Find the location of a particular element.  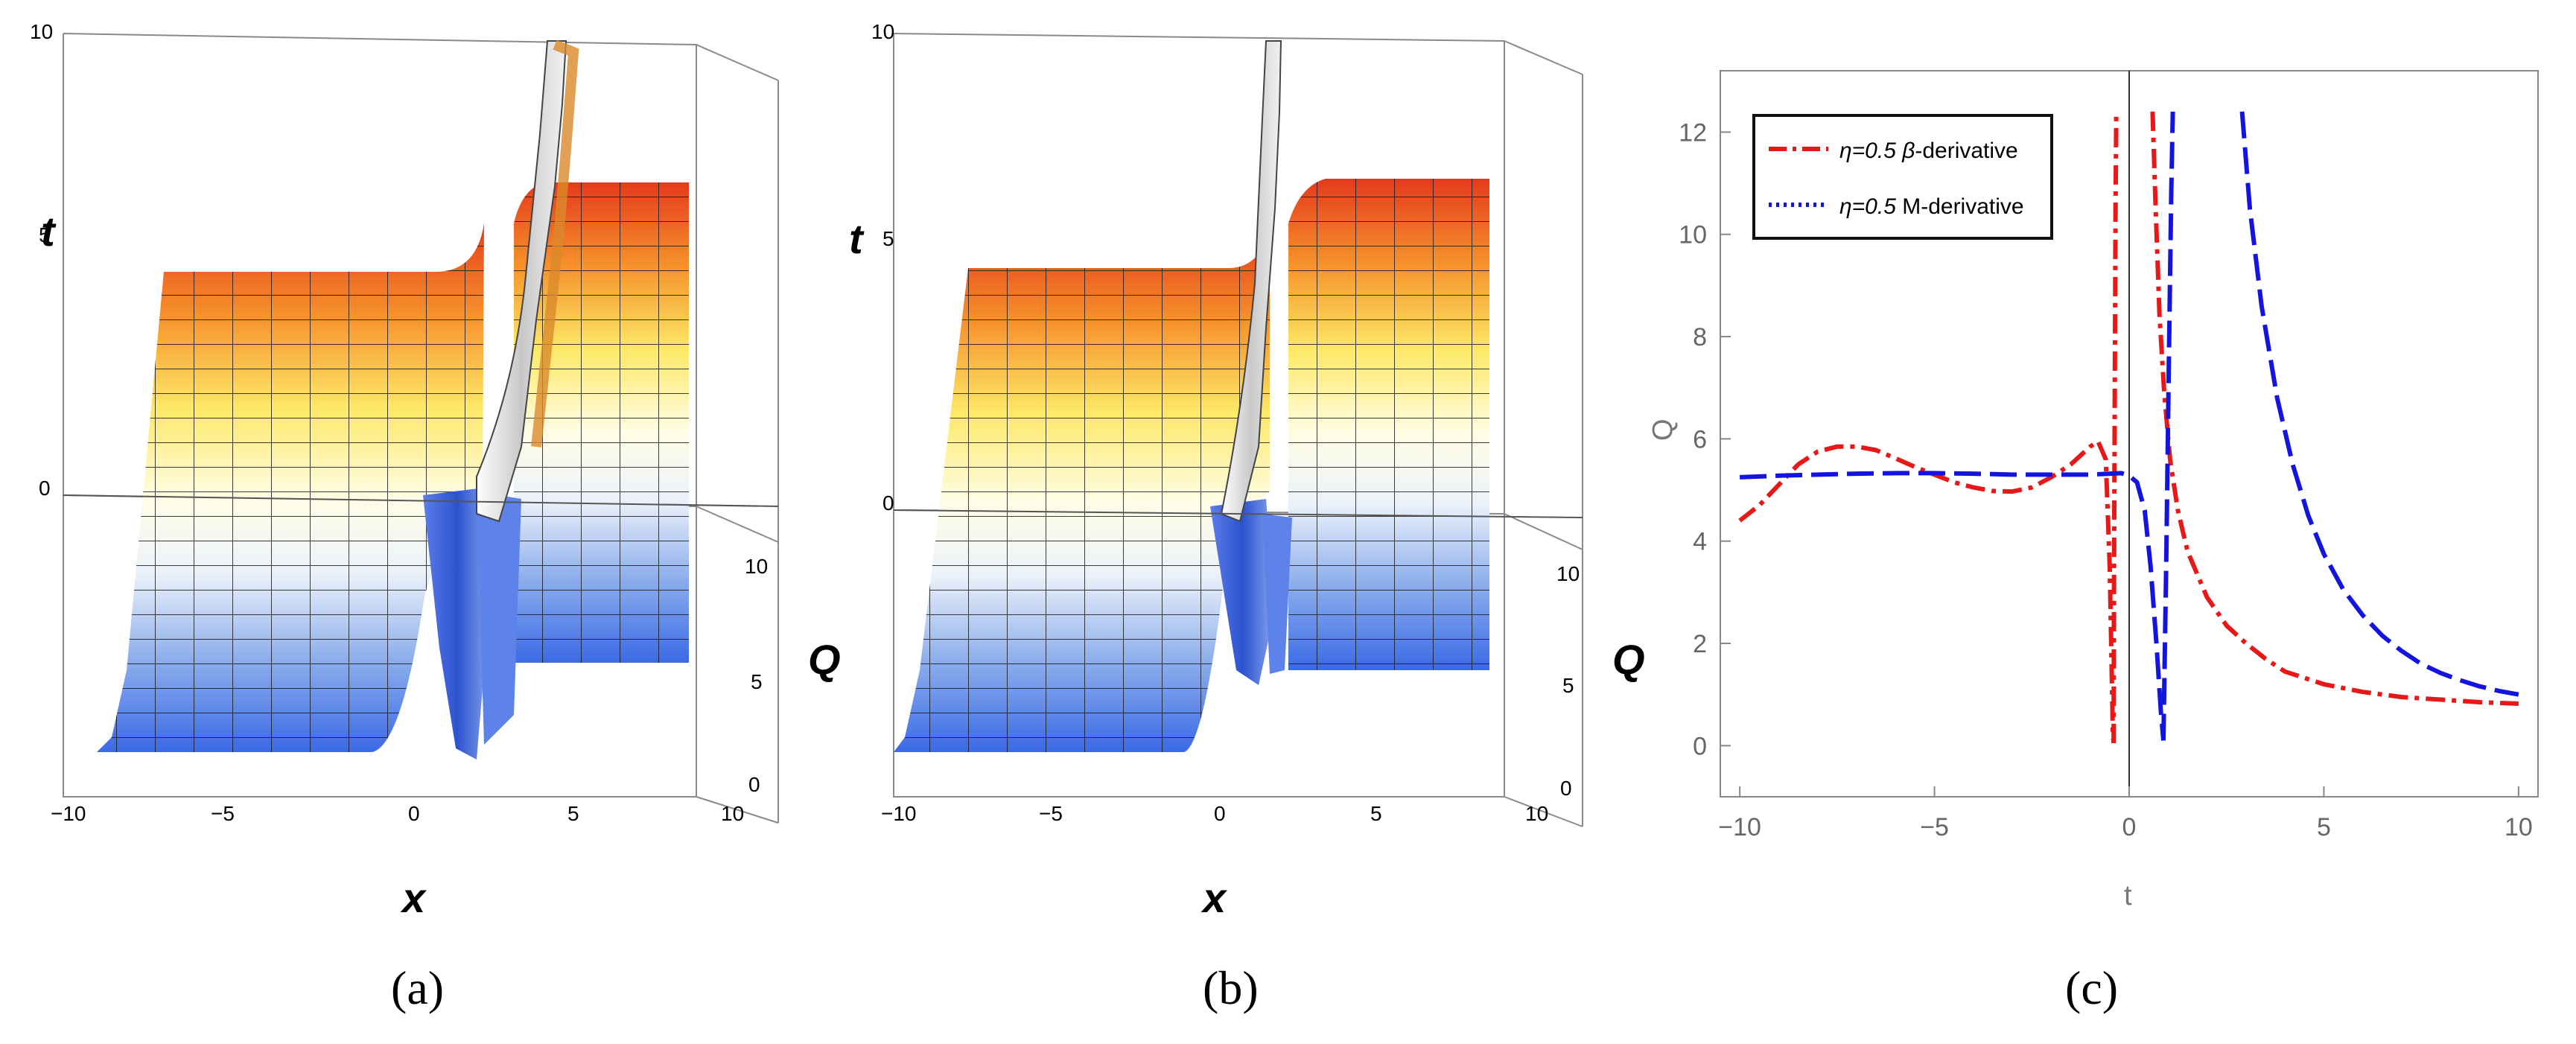

y-tick-label: 6 is located at coordinates (1700, 439).